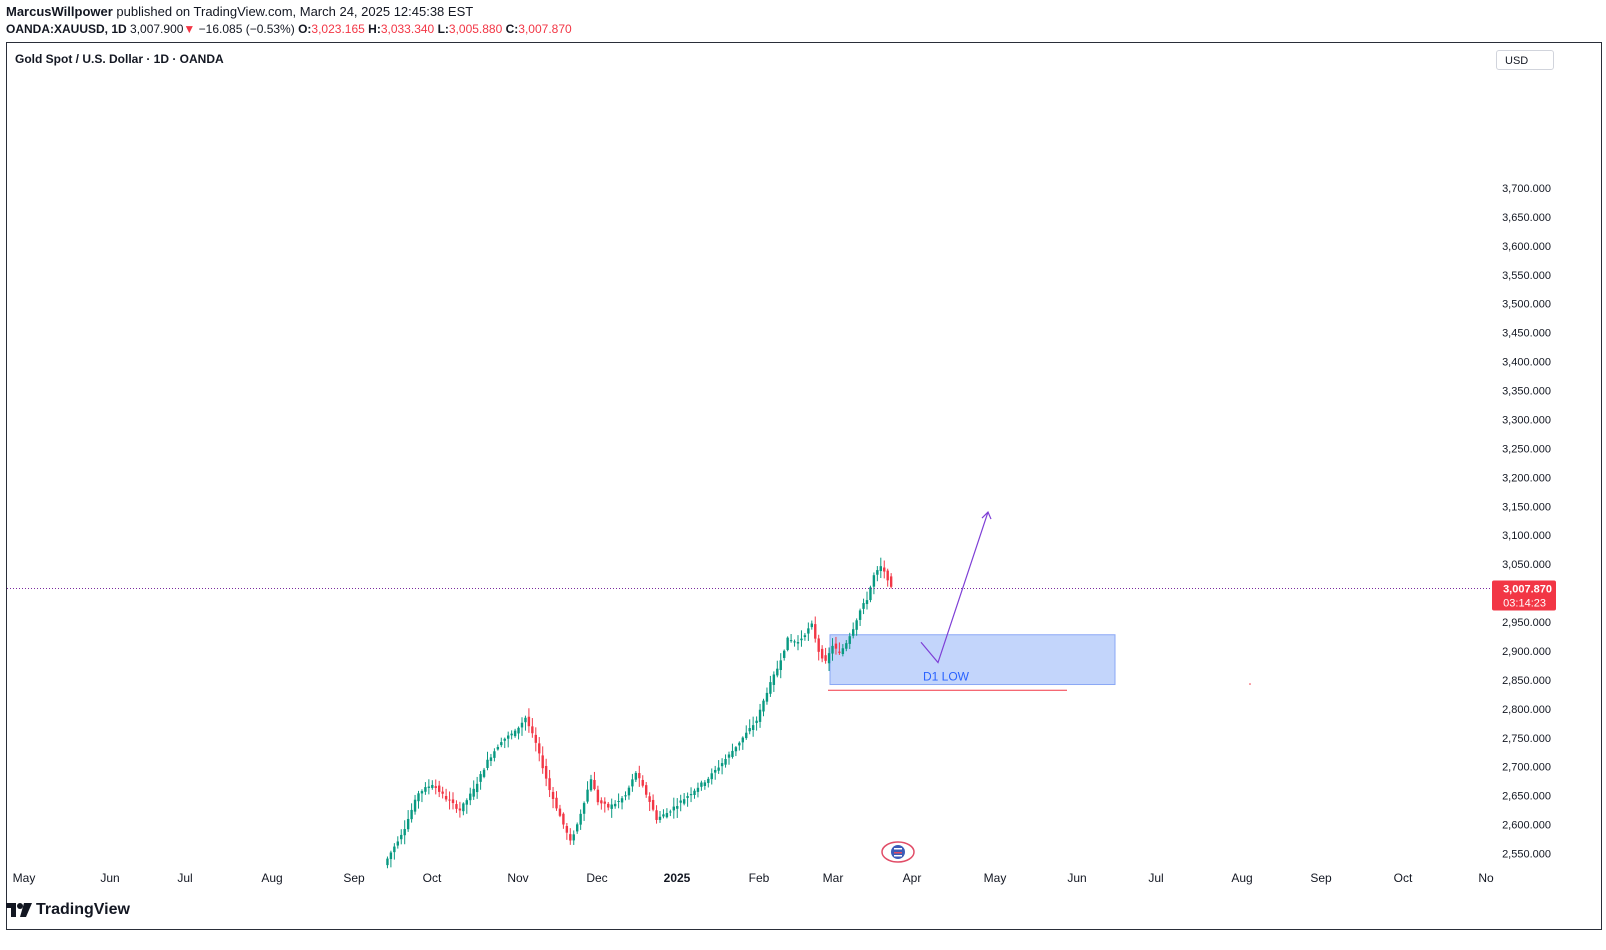 The width and height of the screenshot is (1606, 950). I want to click on low-value: 3,005.880, so click(475, 29).